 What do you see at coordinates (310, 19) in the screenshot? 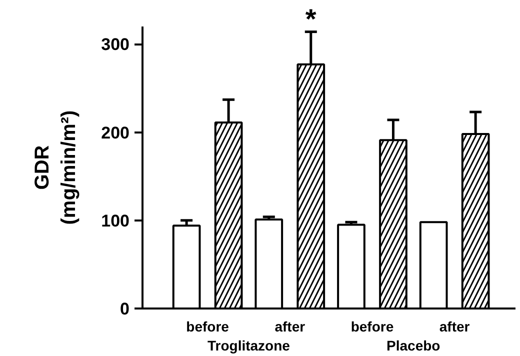
I see `annotation: *` at bounding box center [310, 19].